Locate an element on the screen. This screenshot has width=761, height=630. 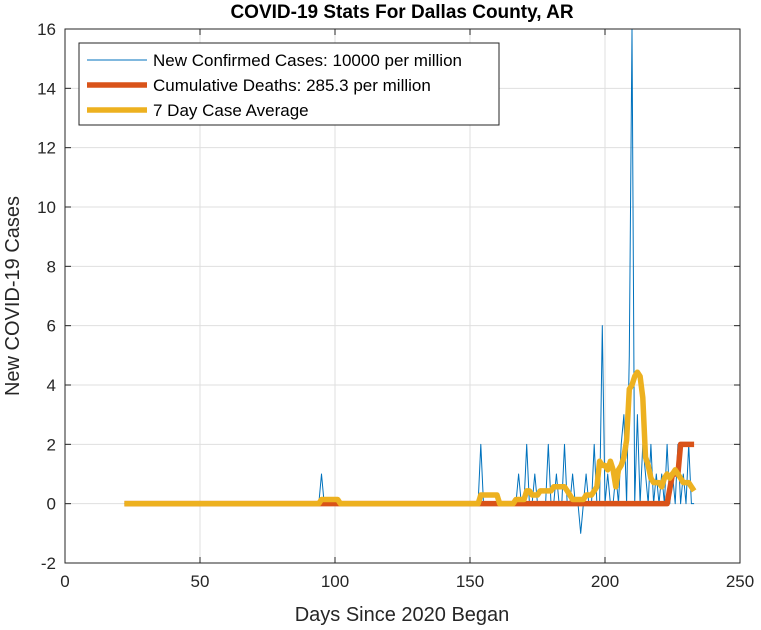
y-axis-label: New COVID-19 Cases is located at coordinates (13, 296).